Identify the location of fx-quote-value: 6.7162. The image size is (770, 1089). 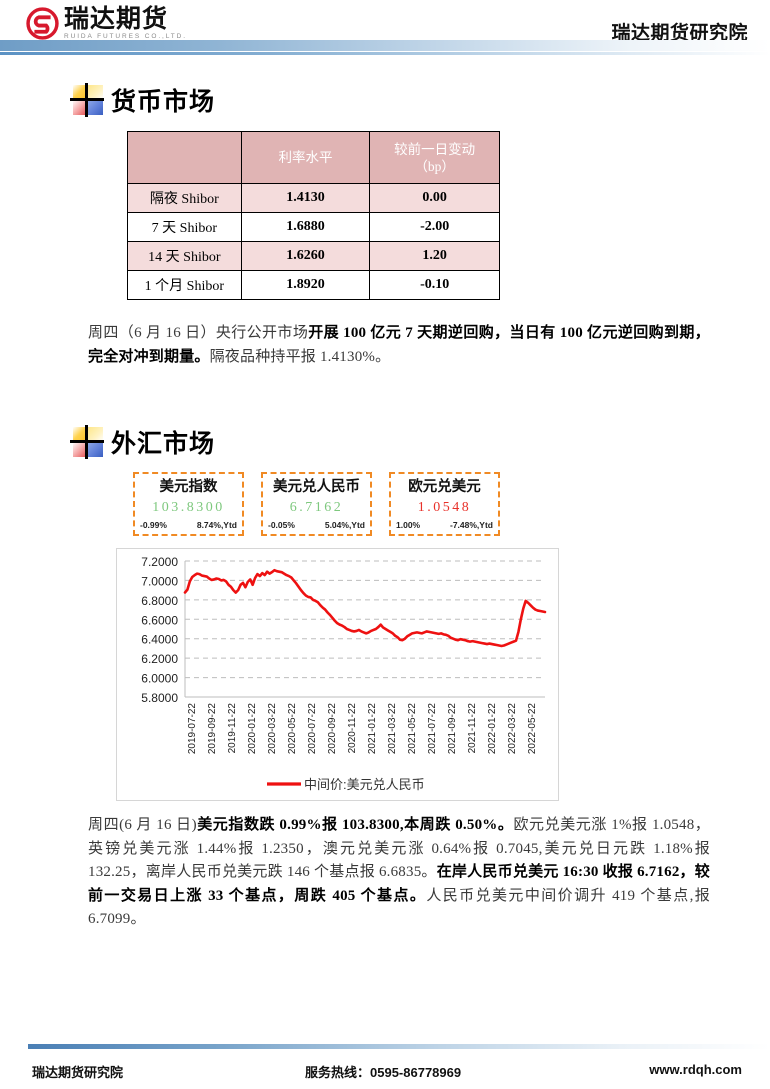
(316, 507).